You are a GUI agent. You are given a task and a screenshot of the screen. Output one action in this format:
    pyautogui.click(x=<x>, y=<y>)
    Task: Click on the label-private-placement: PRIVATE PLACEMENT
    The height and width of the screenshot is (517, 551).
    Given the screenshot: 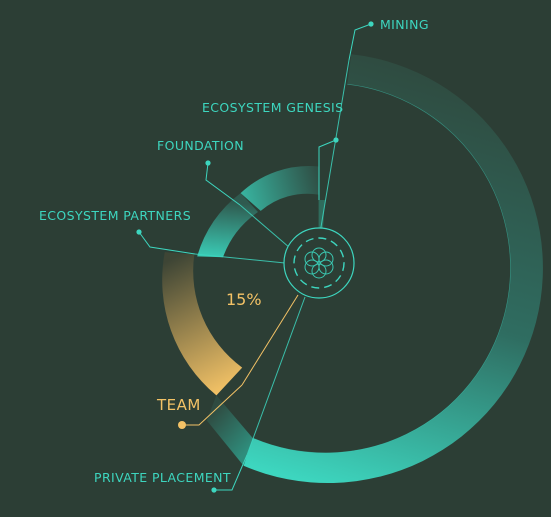 What is the action you would take?
    pyautogui.click(x=162, y=477)
    